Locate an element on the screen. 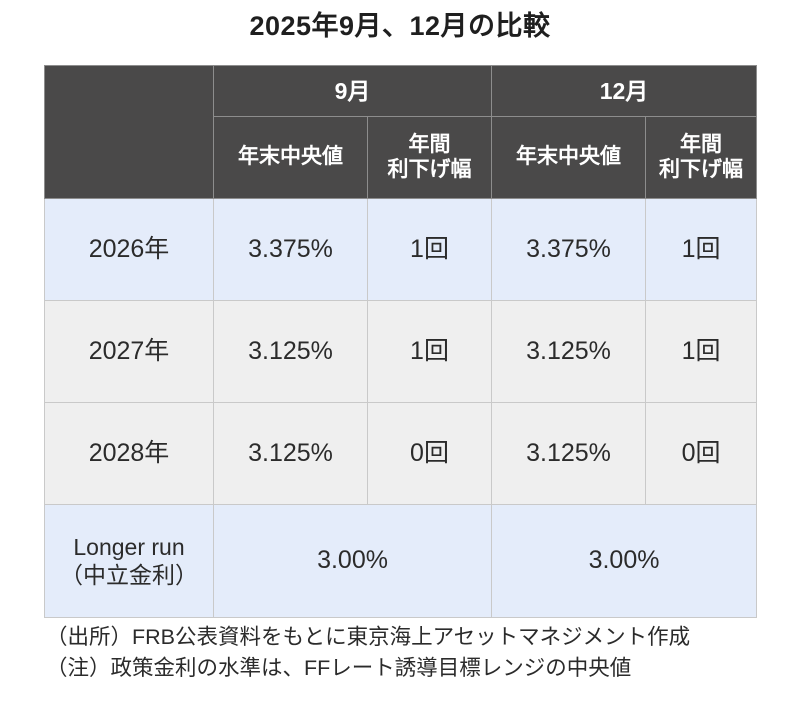 This screenshot has height=704, width=800. cell-2027-sep-cuts: 1回 is located at coordinates (429, 351).